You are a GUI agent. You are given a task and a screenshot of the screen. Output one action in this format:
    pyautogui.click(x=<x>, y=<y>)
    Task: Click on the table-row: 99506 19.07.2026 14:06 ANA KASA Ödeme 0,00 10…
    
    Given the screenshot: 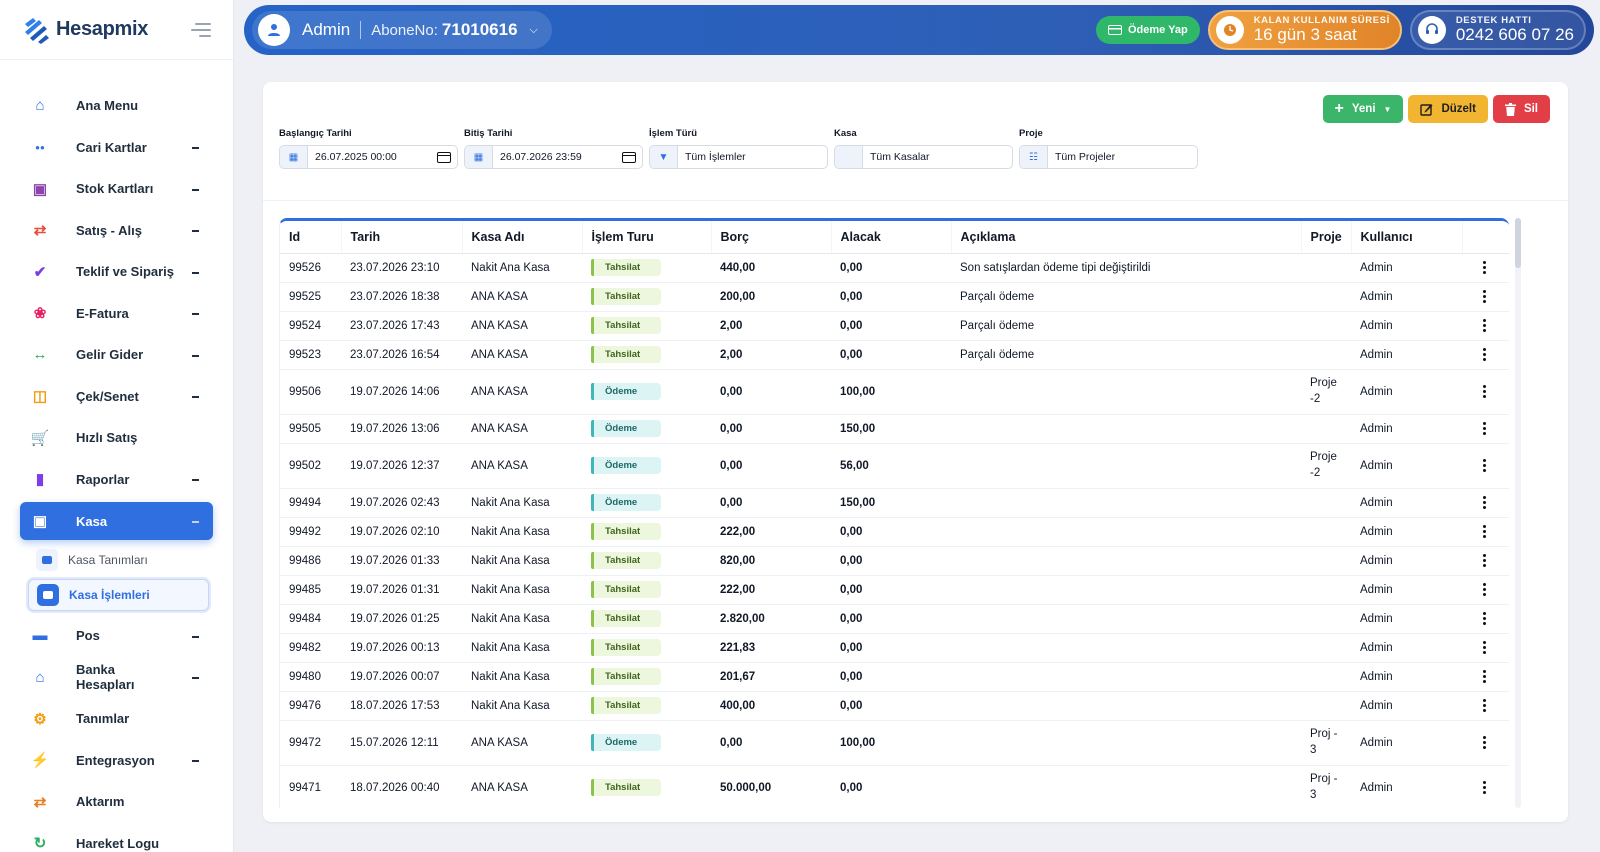 What is the action you would take?
    pyautogui.click(x=894, y=392)
    